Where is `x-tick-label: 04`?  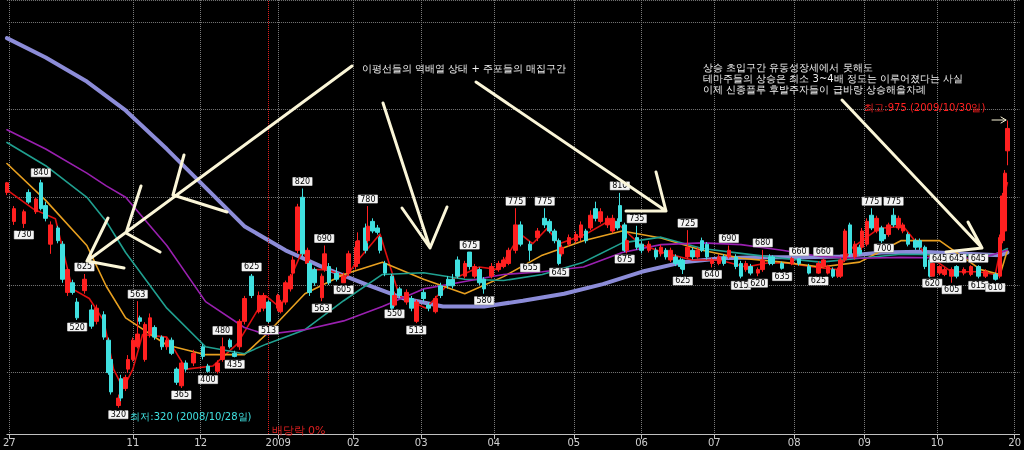 x-tick-label: 04 is located at coordinates (494, 442).